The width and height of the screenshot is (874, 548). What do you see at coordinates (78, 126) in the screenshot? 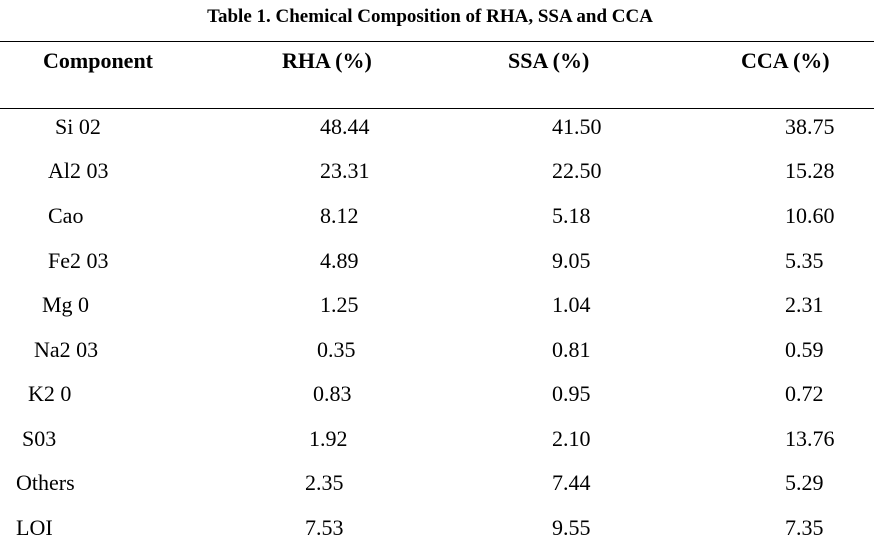
I see `table-cell-component: Si 02` at bounding box center [78, 126].